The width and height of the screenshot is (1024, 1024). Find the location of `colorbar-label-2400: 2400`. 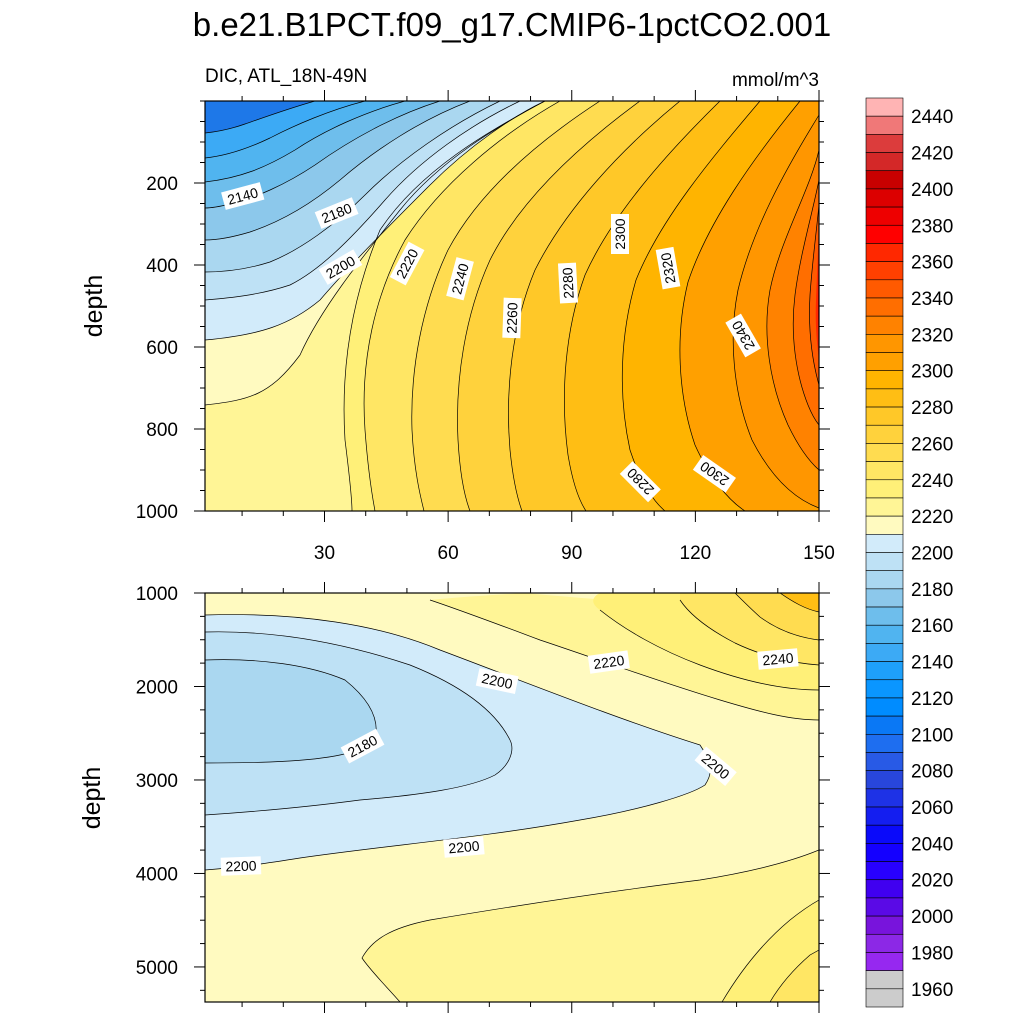

colorbar-label-2400: 2400 is located at coordinates (932, 190).